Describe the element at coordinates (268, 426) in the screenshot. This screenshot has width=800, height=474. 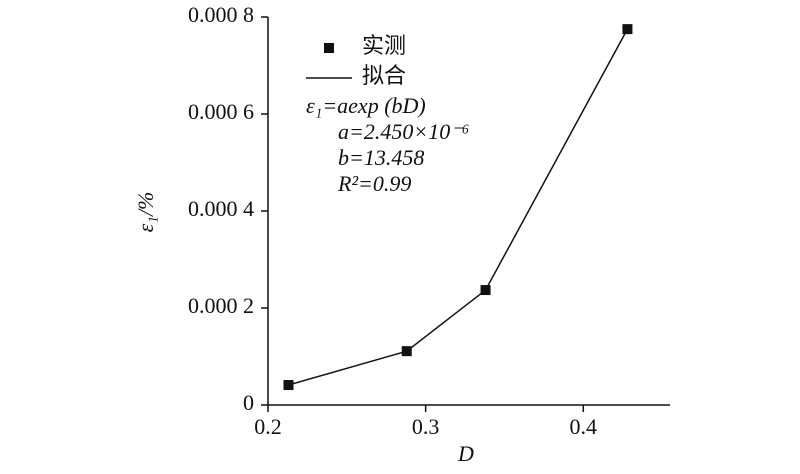
I see `x-tick-label: 0.2` at that location.